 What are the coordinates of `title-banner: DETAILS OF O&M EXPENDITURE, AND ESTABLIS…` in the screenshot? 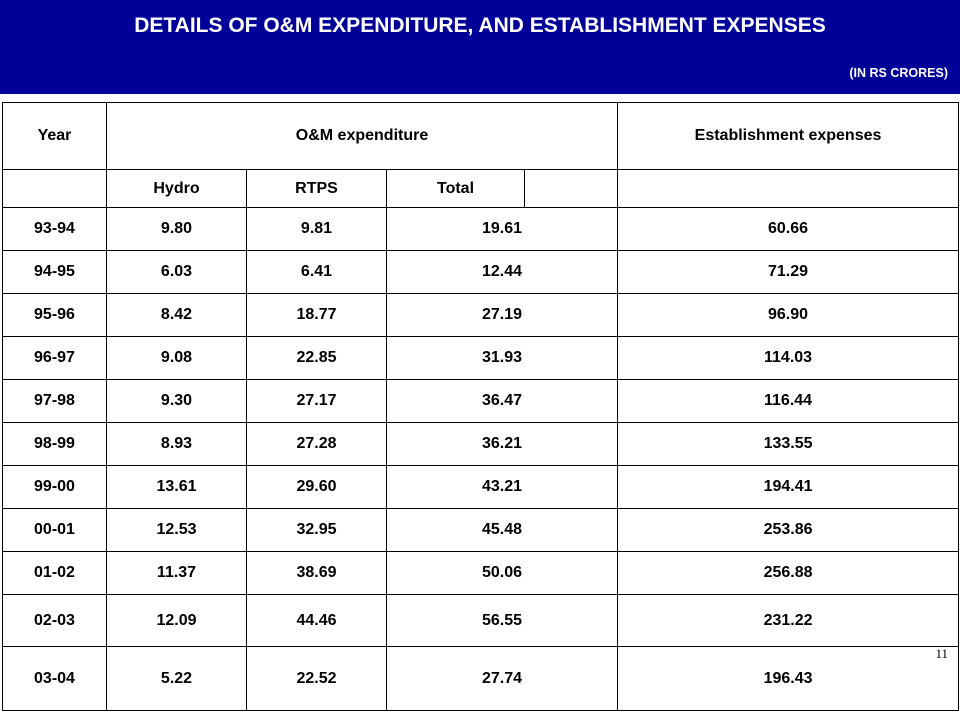 It's located at (480, 47).